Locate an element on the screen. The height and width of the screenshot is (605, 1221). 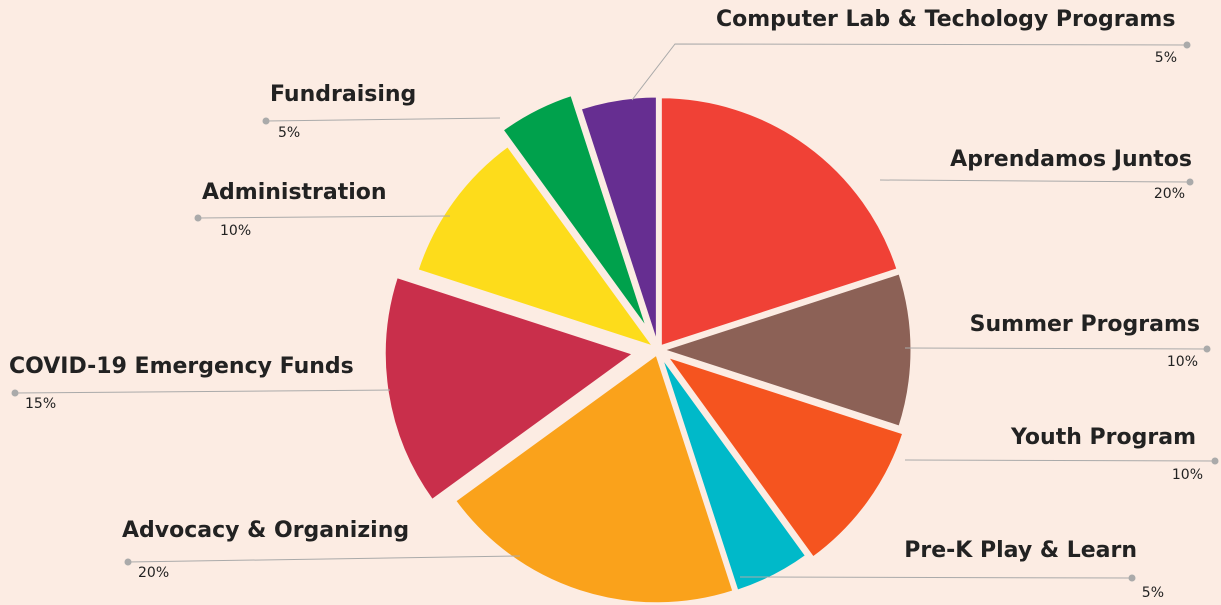
slice-label: Summer Programs is located at coordinates (1085, 324).